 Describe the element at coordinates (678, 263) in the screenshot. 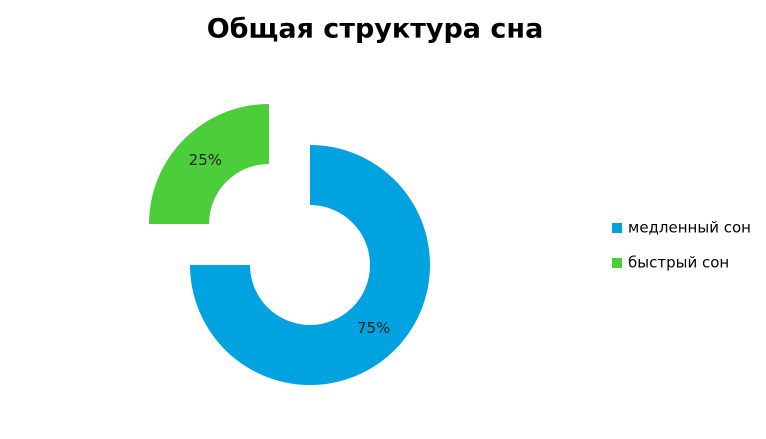

I see `legend-label: быстрый сон` at that location.